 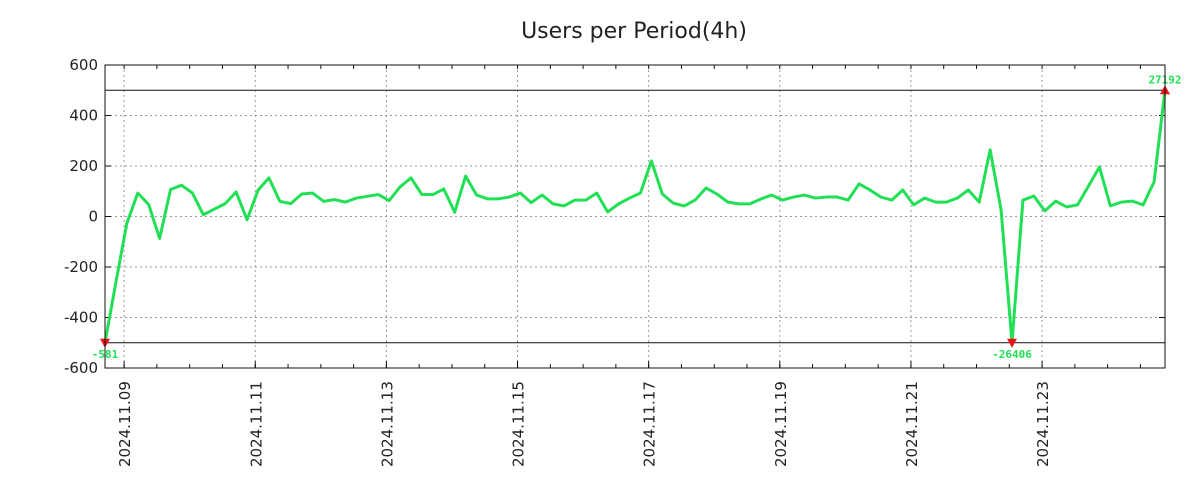 What do you see at coordinates (256, 424) in the screenshot?
I see `x-tick-label: 2024.11.11` at bounding box center [256, 424].